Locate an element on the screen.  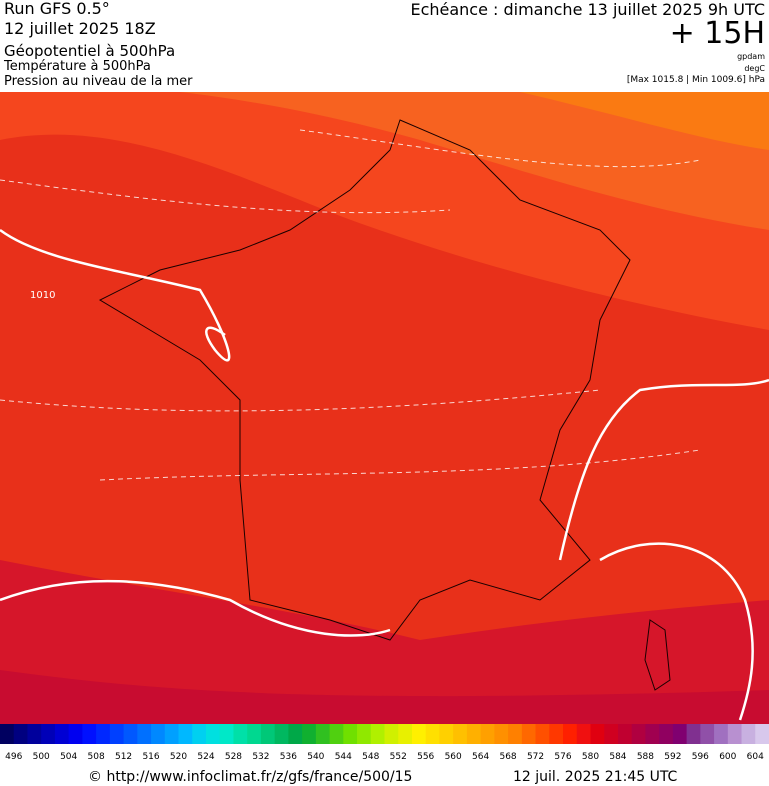
colorbar-label: 532 is located at coordinates (260, 757).